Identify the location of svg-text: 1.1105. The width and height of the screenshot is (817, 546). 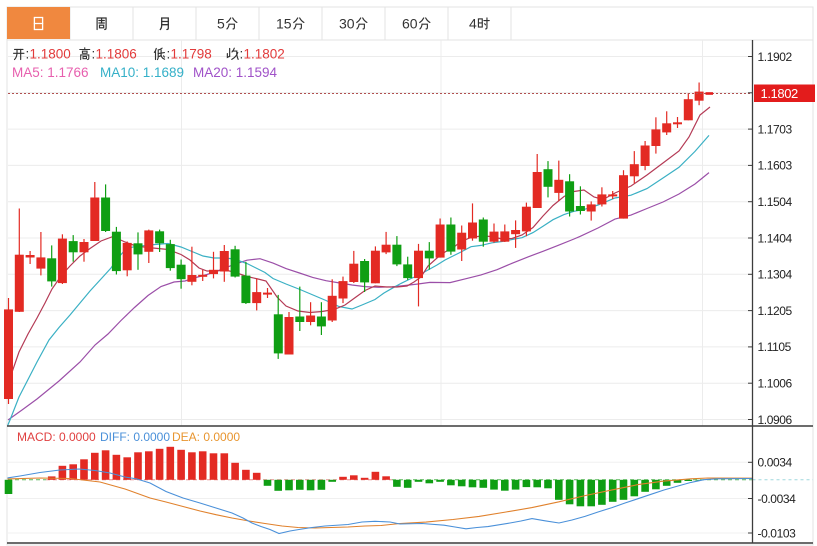
(775, 347).